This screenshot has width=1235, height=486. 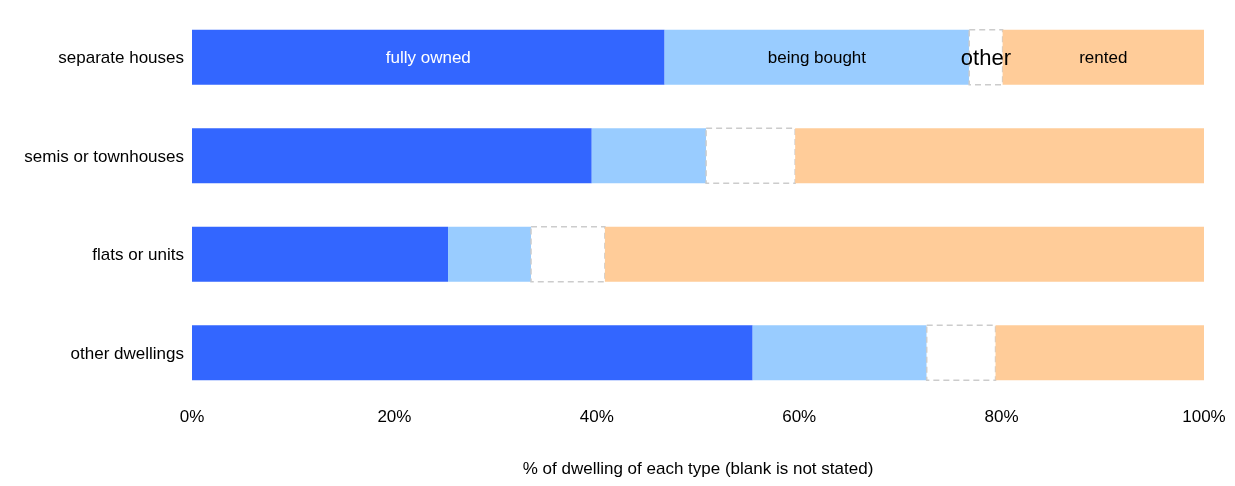 What do you see at coordinates (138, 255) in the screenshot?
I see `y-tick-label: flats or units` at bounding box center [138, 255].